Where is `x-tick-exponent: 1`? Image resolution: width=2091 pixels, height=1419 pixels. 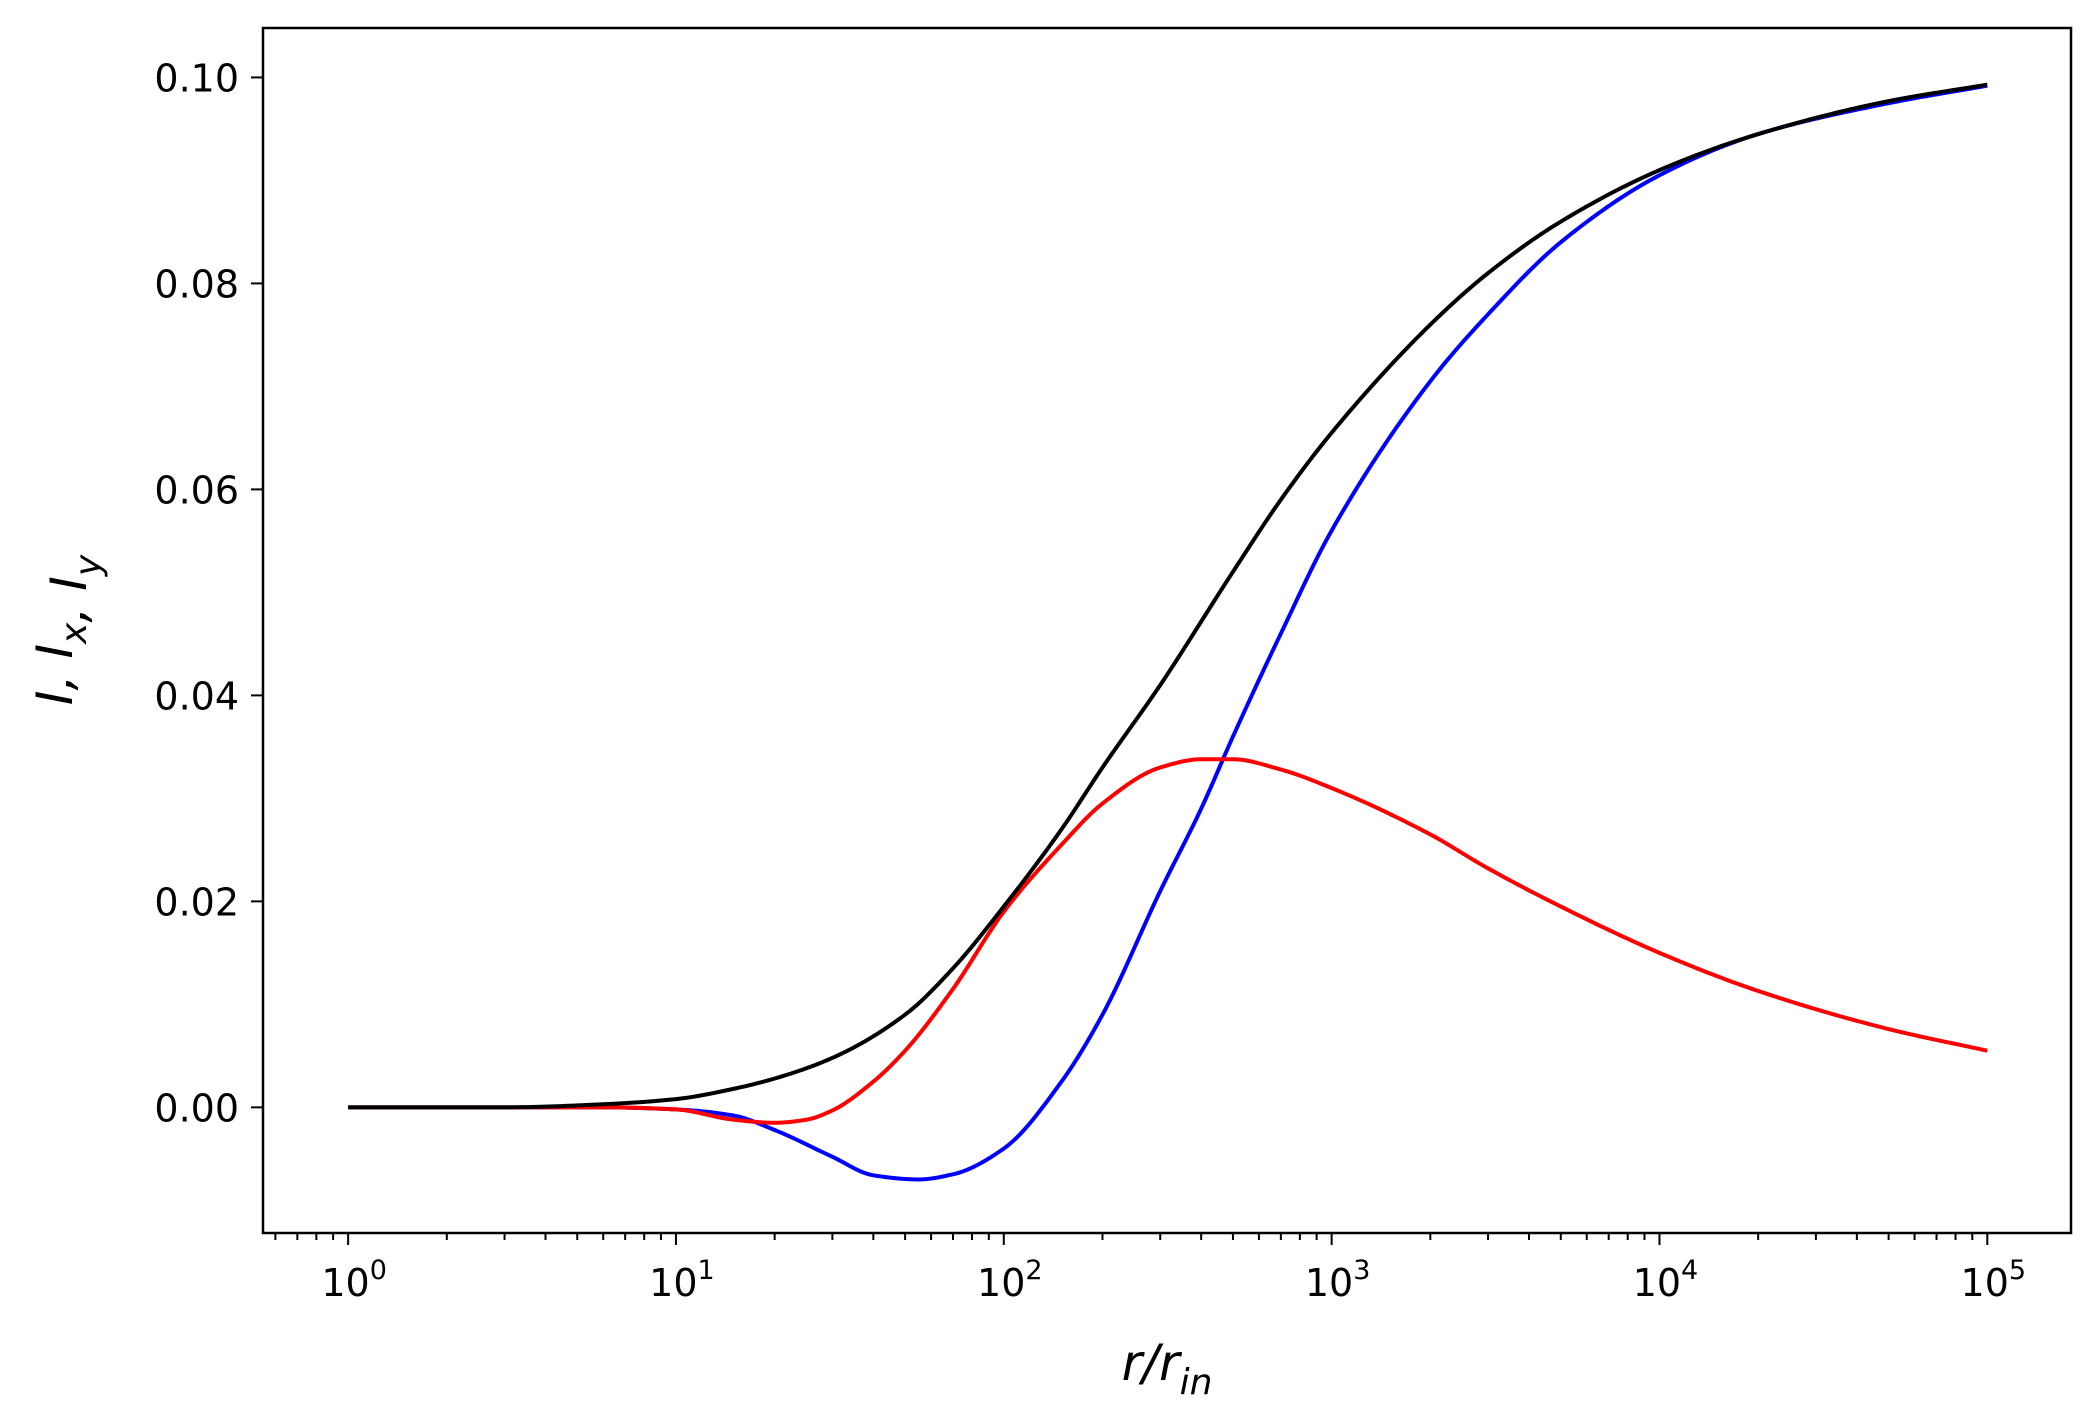 x-tick-exponent: 1 is located at coordinates (706, 1270).